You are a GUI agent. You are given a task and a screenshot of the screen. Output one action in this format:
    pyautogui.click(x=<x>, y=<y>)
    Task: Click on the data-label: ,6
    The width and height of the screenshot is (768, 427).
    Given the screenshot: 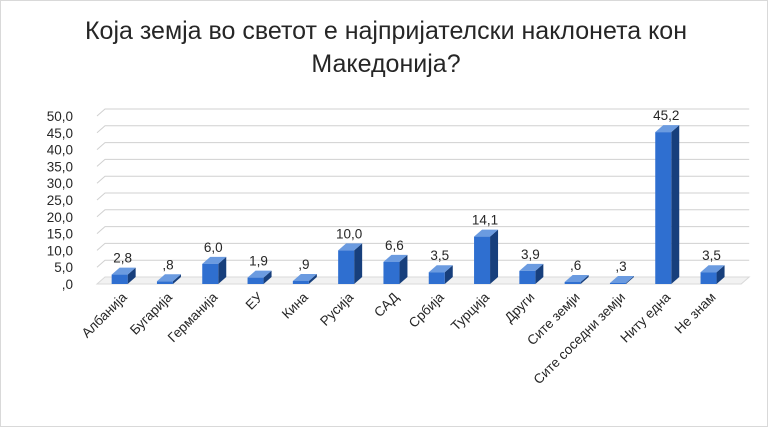 What is the action you would take?
    pyautogui.click(x=575, y=265)
    